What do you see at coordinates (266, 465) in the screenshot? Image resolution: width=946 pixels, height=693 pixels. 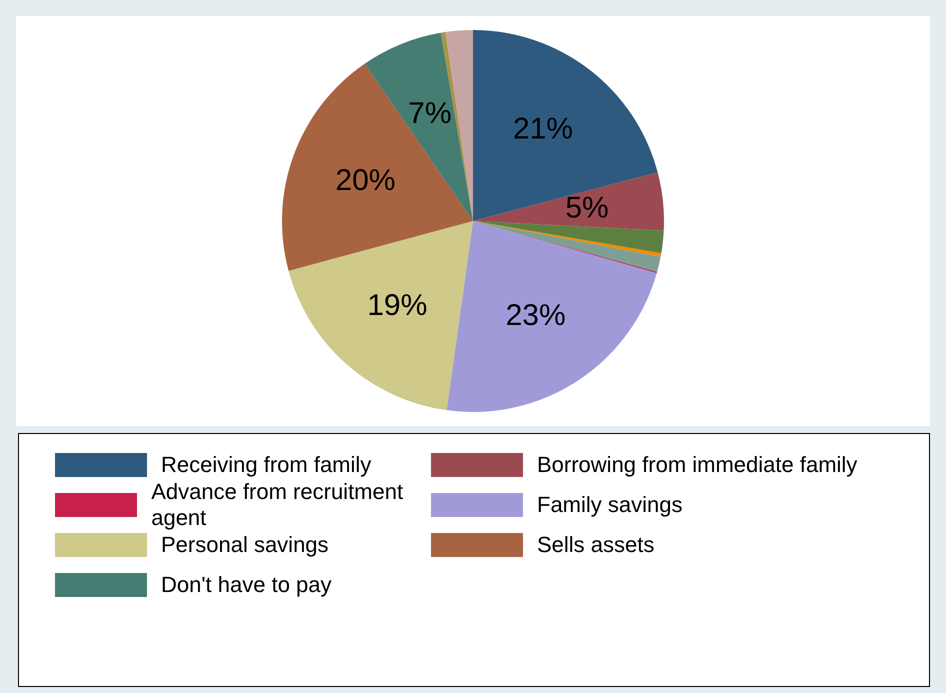 I see `legend-label: Receiving from family` at bounding box center [266, 465].